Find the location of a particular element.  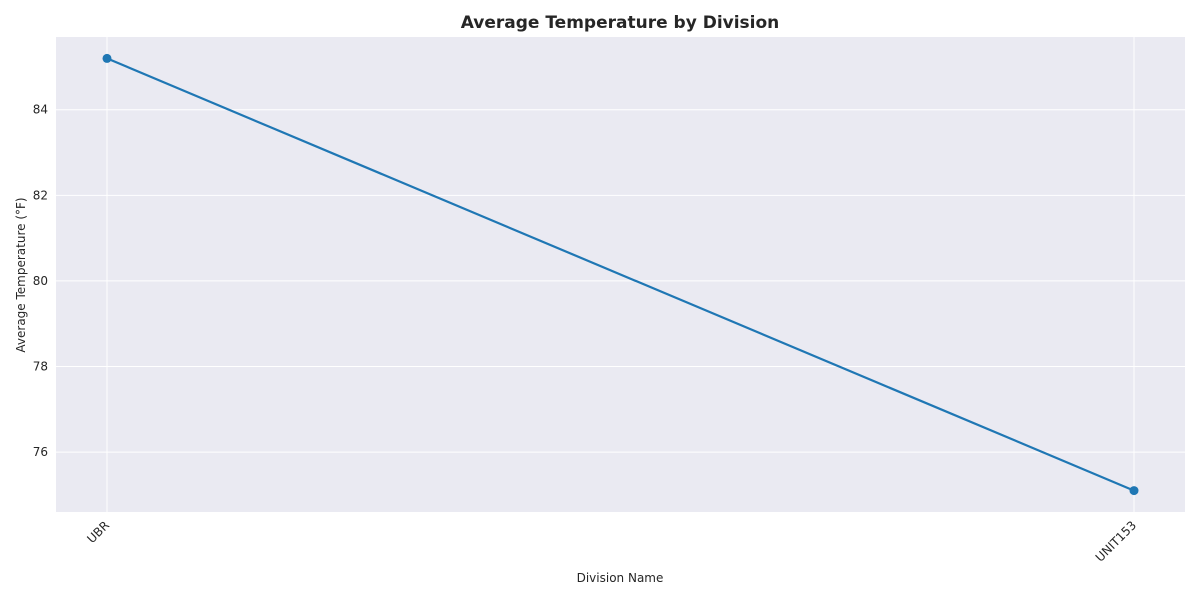

y-tick-label: 76 is located at coordinates (40, 452).